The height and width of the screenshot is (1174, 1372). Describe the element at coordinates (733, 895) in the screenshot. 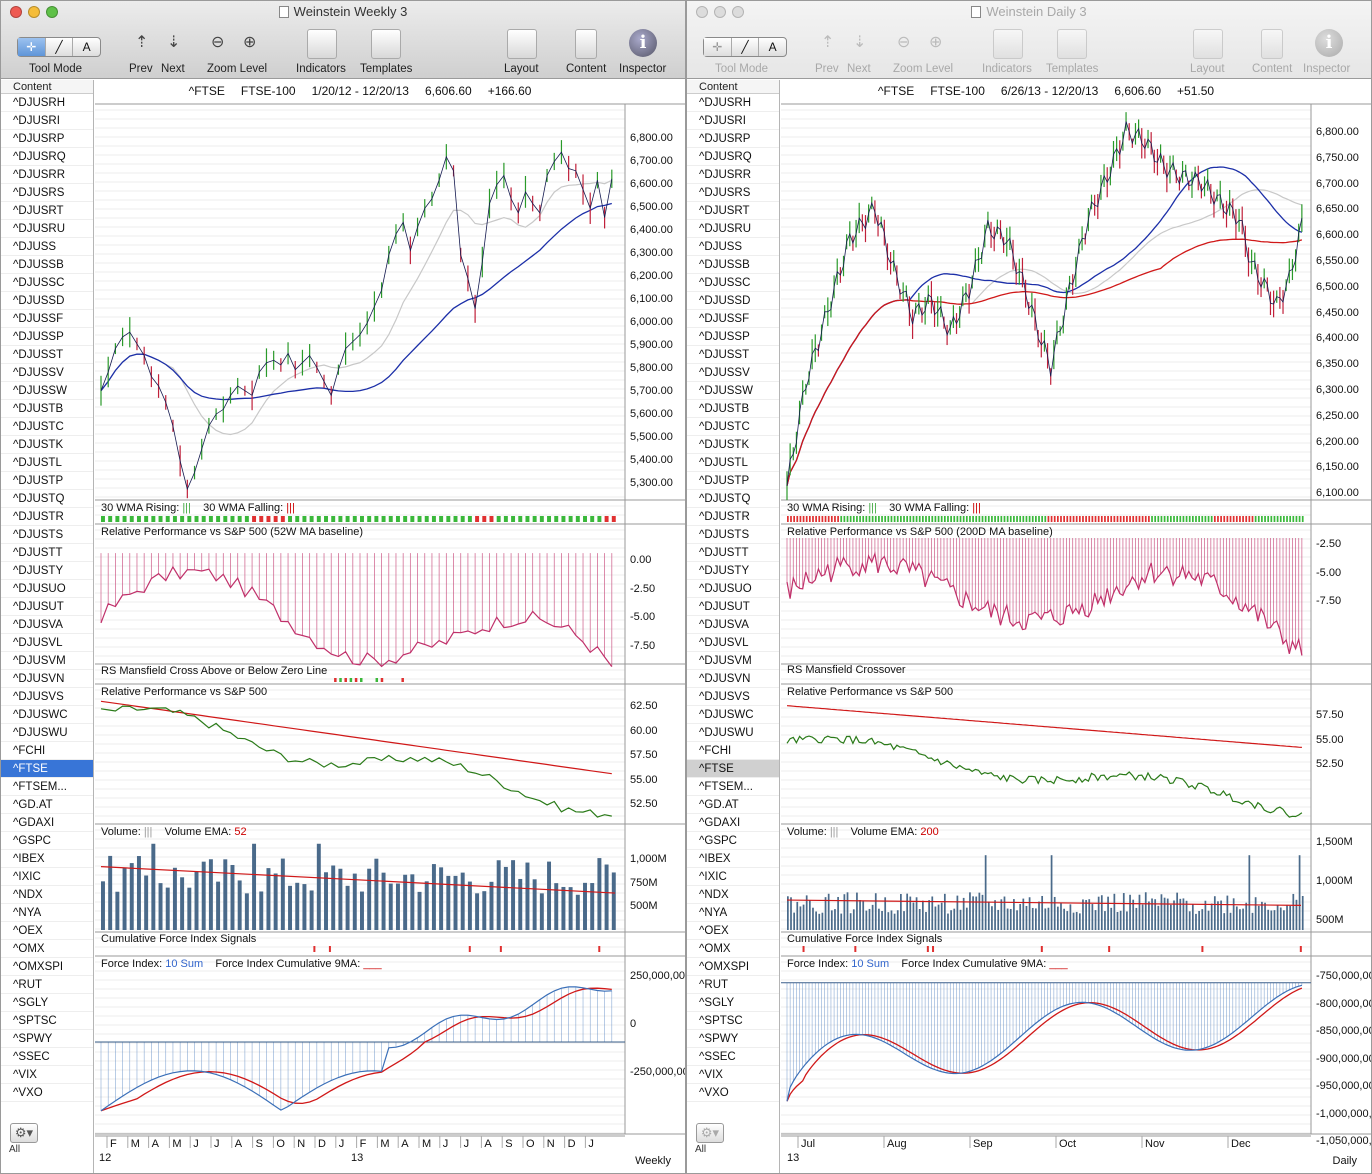

I see `symbol-item: ^NDX` at that location.